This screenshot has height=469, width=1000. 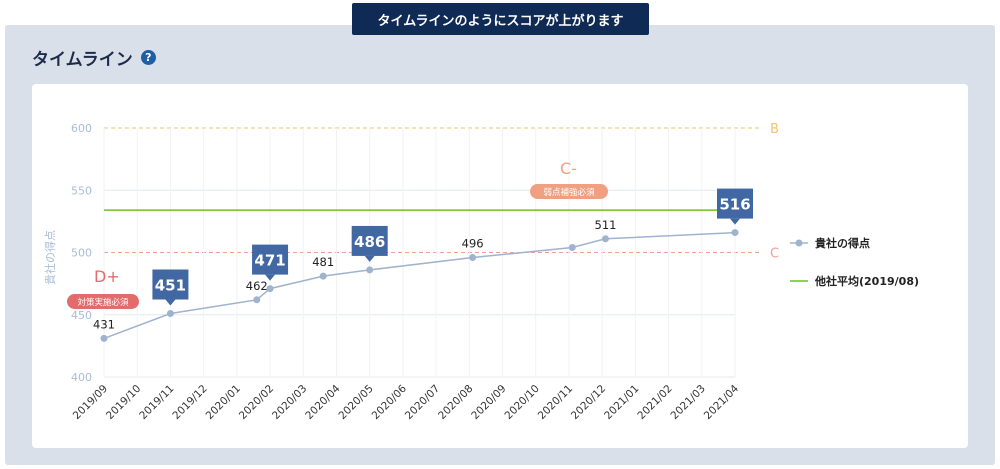 I want to click on x-tick-label: 2020/07, so click(x=422, y=402).